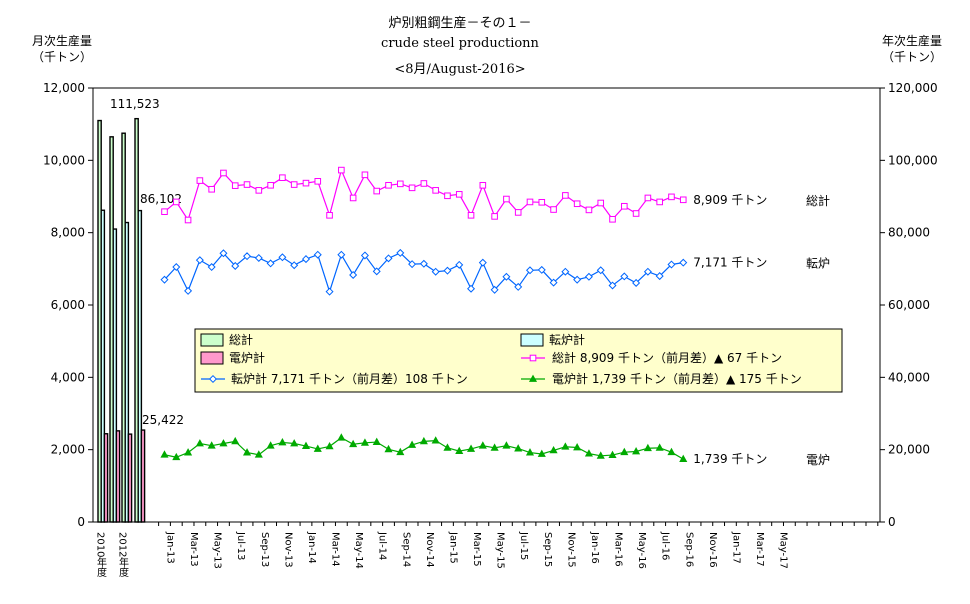 The image size is (970, 604). I want to click on annual-bar-converter, so click(103, 366).